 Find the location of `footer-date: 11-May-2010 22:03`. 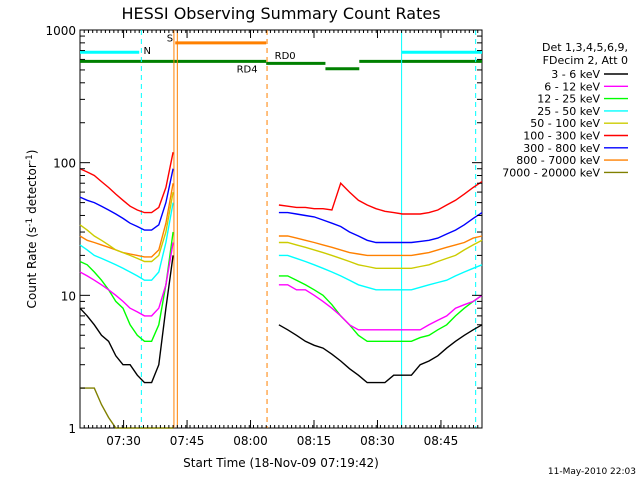

footer-date: 11-May-2010 22:03 is located at coordinates (592, 472).